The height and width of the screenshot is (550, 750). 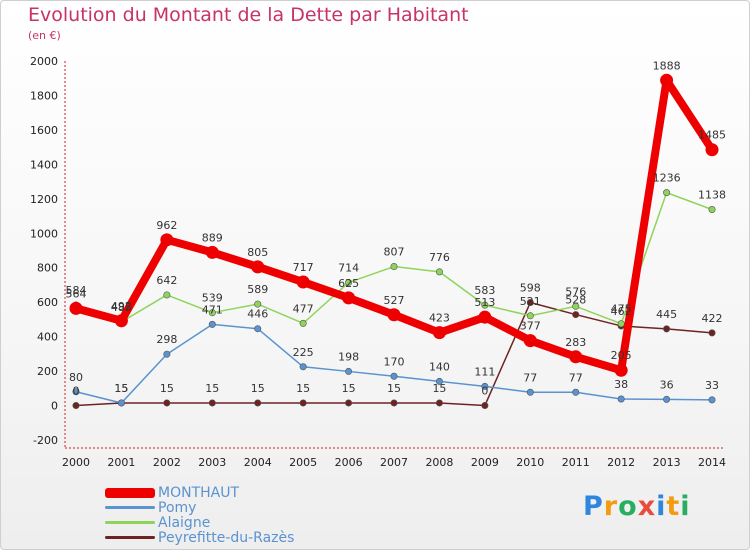 What do you see at coordinates (667, 65) in the screenshot?
I see `data-label: 1888` at bounding box center [667, 65].